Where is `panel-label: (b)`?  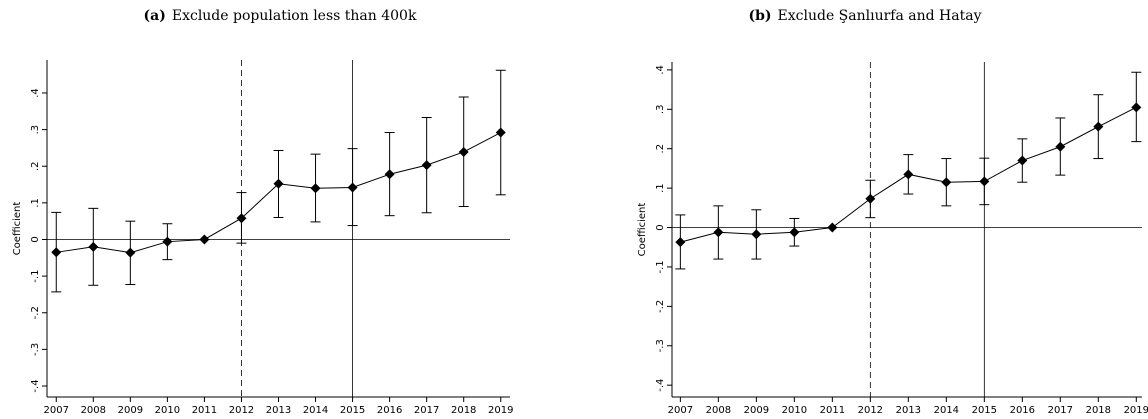 panel-label: (b) is located at coordinates (759, 16).